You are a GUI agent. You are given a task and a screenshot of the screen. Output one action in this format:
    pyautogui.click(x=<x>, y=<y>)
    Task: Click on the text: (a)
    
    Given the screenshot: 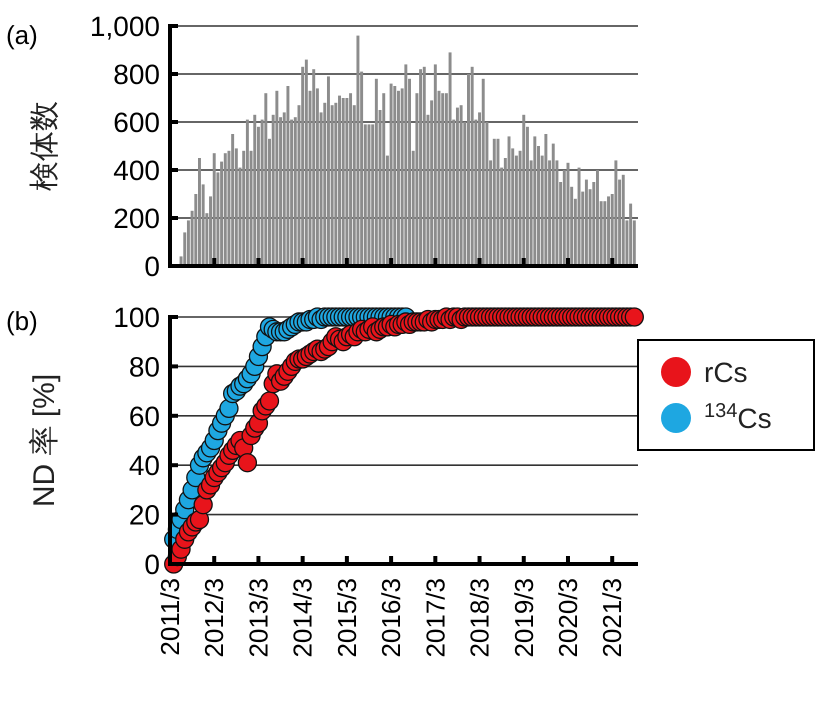 What is the action you would take?
    pyautogui.click(x=22, y=35)
    